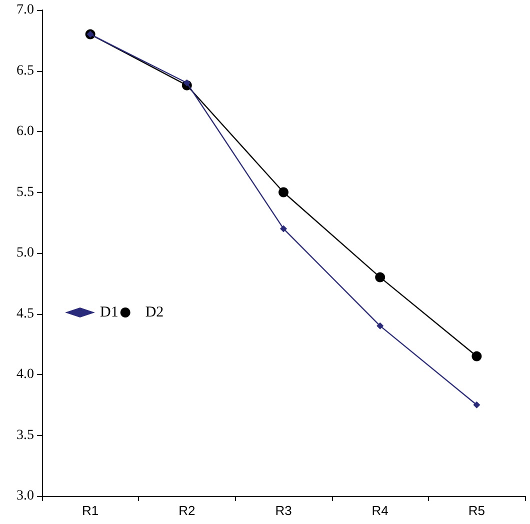  I want to click on y-tick-label: 6.0, so click(25, 131).